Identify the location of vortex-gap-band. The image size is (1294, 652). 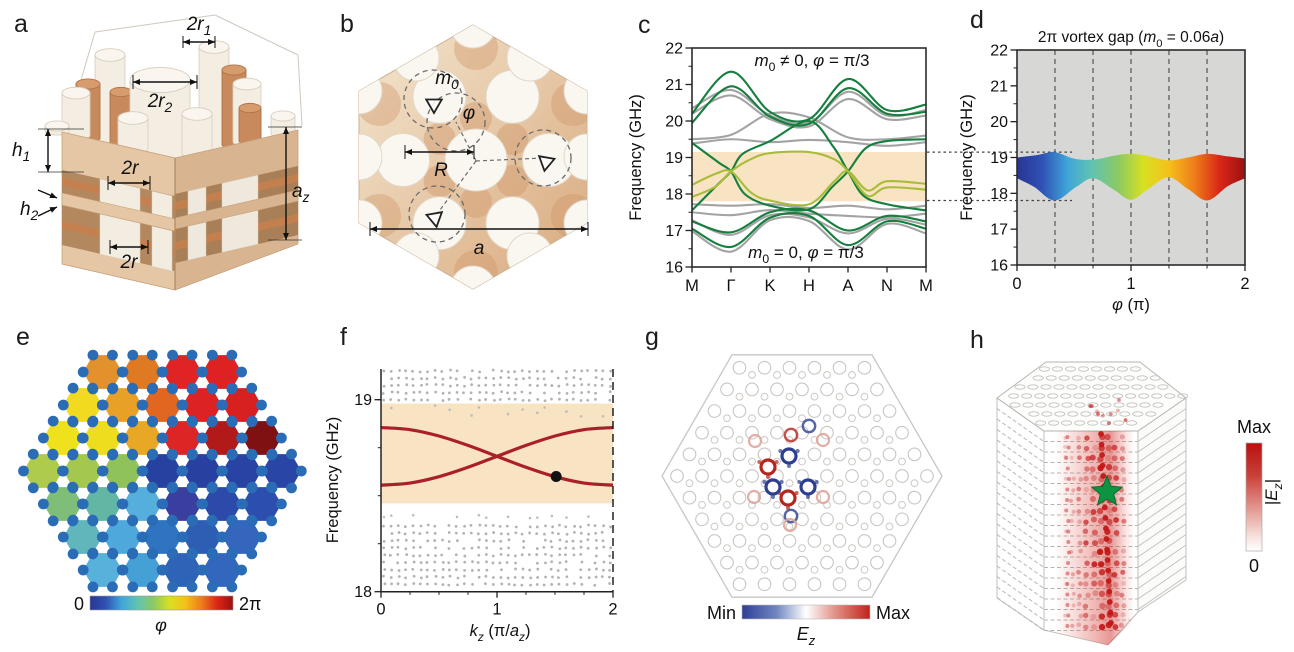
(1131, 176).